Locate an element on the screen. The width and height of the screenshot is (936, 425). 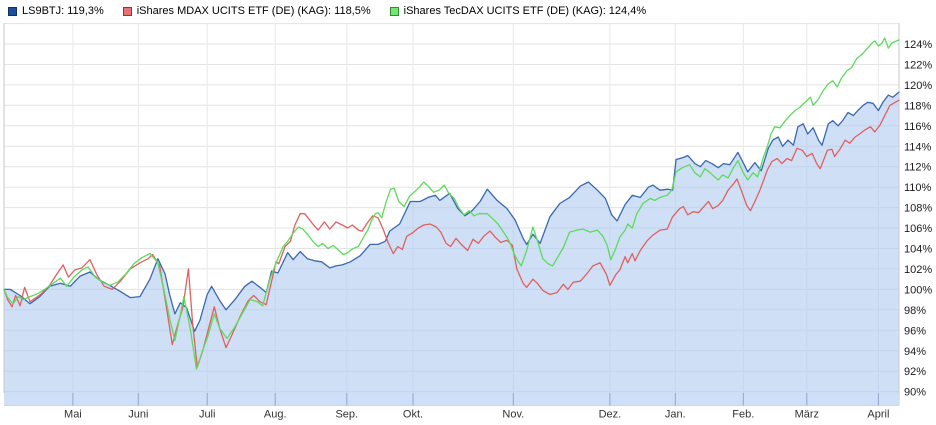
y-axis-label: 106% is located at coordinates (918, 229).